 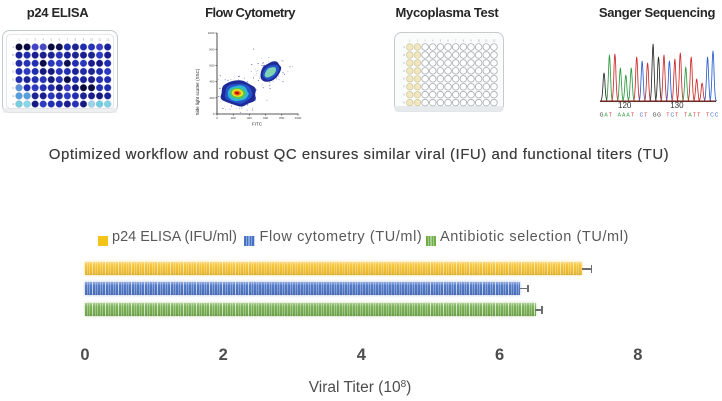 I want to click on svg-text: 120, so click(x=625, y=105).